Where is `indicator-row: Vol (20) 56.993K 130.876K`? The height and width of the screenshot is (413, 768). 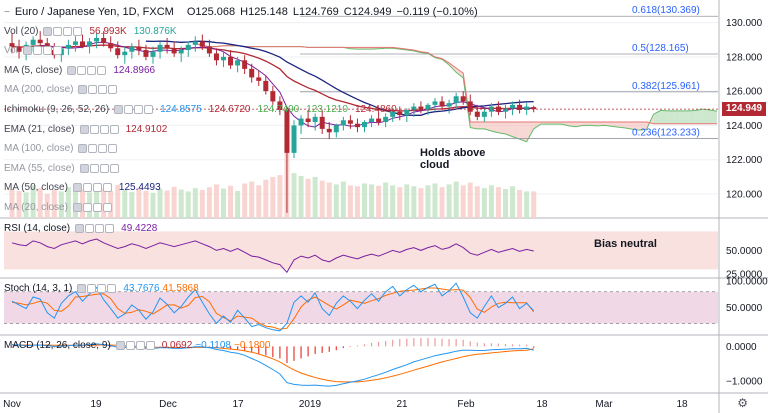
indicator-row: Vol (20) 56.993K 130.876K is located at coordinates (90, 31).